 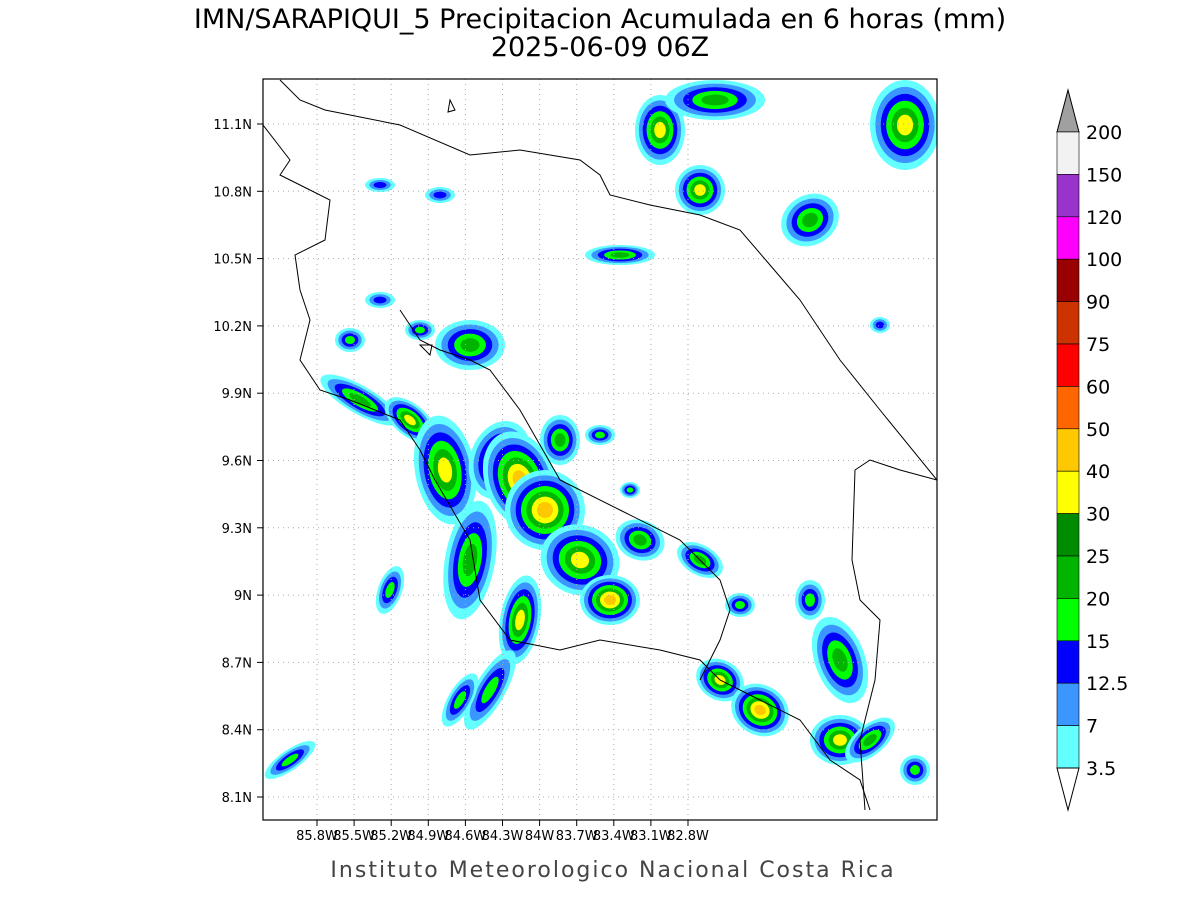 I want to click on lon-tick-label: 83.7W, so click(x=577, y=836).